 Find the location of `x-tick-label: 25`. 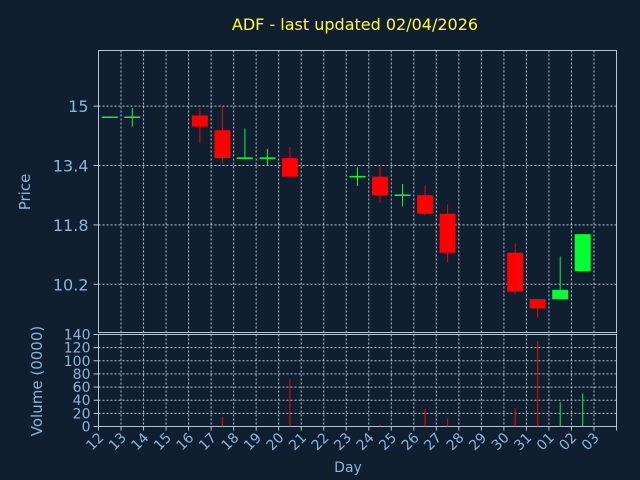

x-tick-label: 25 is located at coordinates (388, 442).